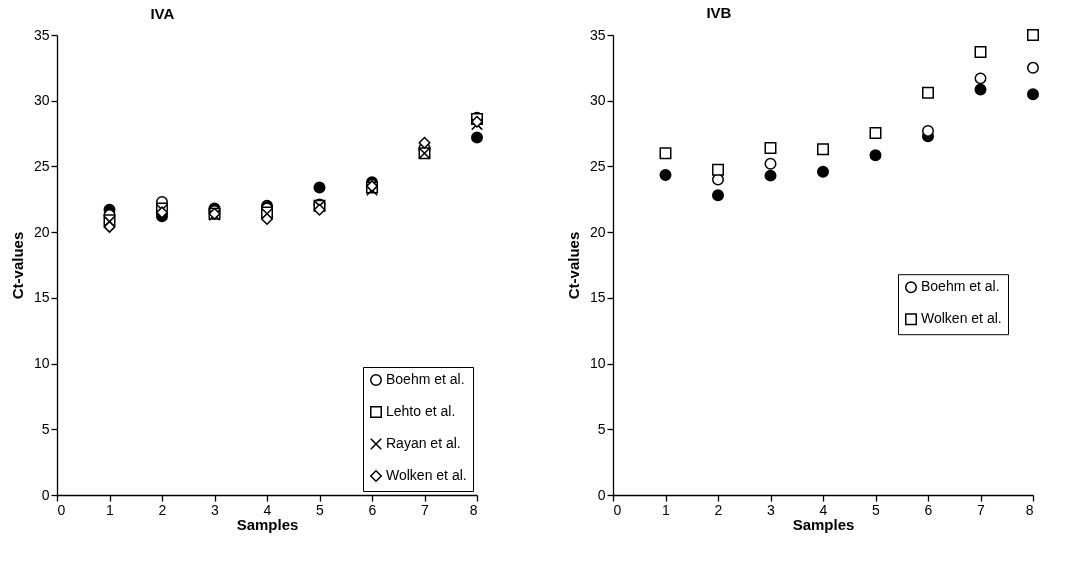  Describe the element at coordinates (423, 443) in the screenshot. I see `legend-label: Rayan et al.` at that location.